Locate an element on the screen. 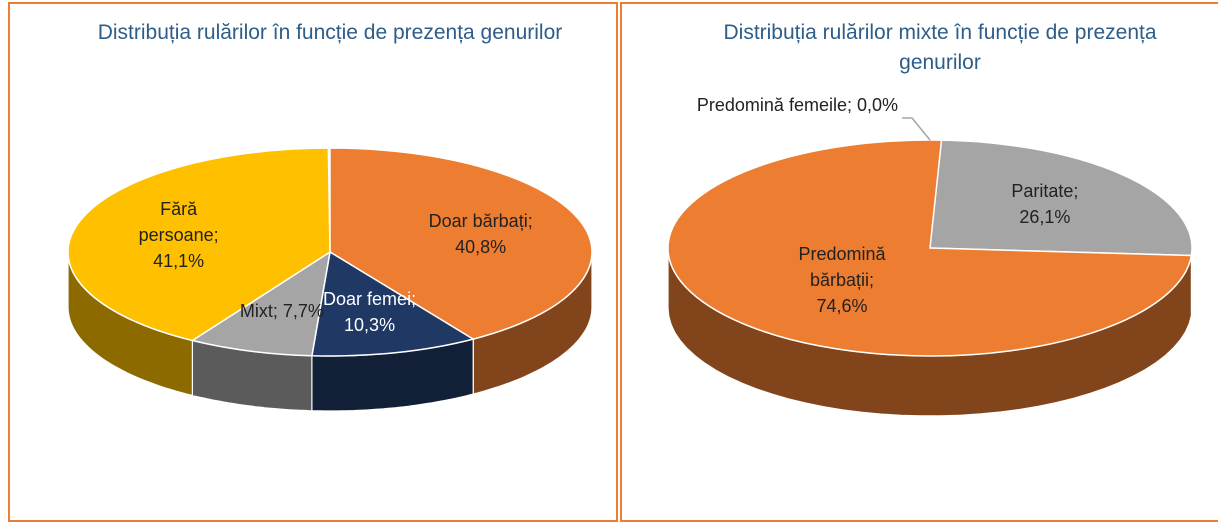  data-label: Doar femei; 10,3% is located at coordinates (370, 312).